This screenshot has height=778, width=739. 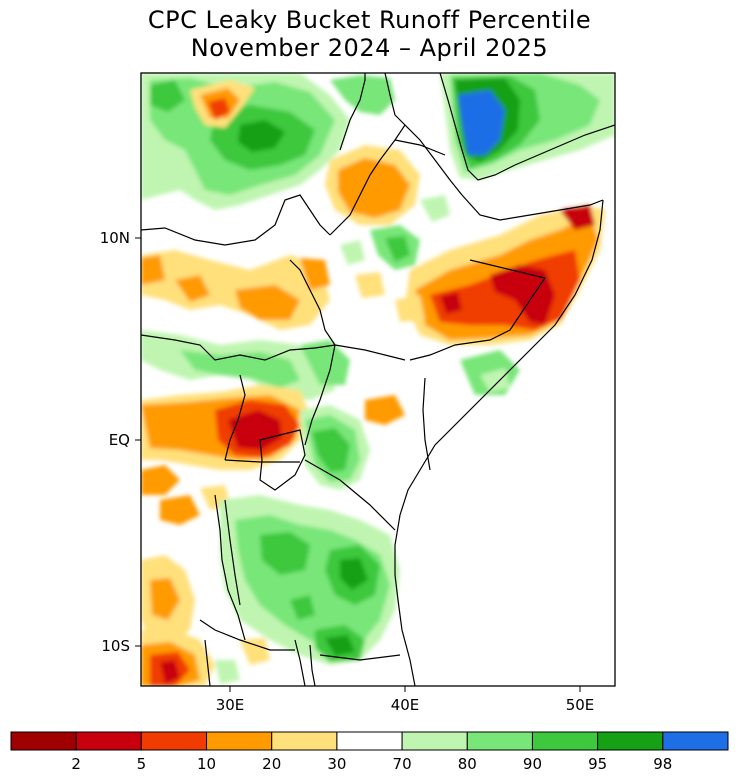 What do you see at coordinates (662, 764) in the screenshot?
I see `legend-label: 98` at bounding box center [662, 764].